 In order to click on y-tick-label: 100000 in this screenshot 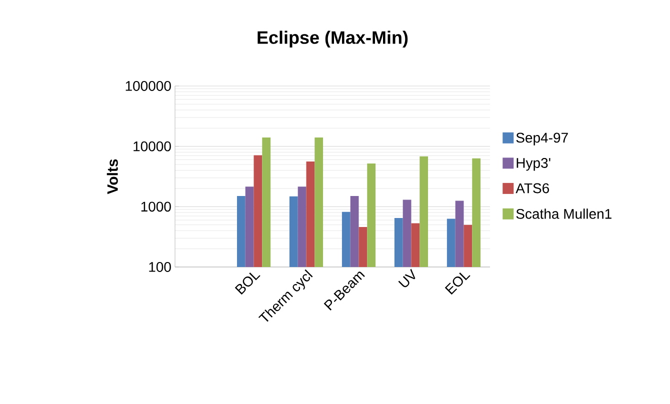, I will do `click(148, 86)`.